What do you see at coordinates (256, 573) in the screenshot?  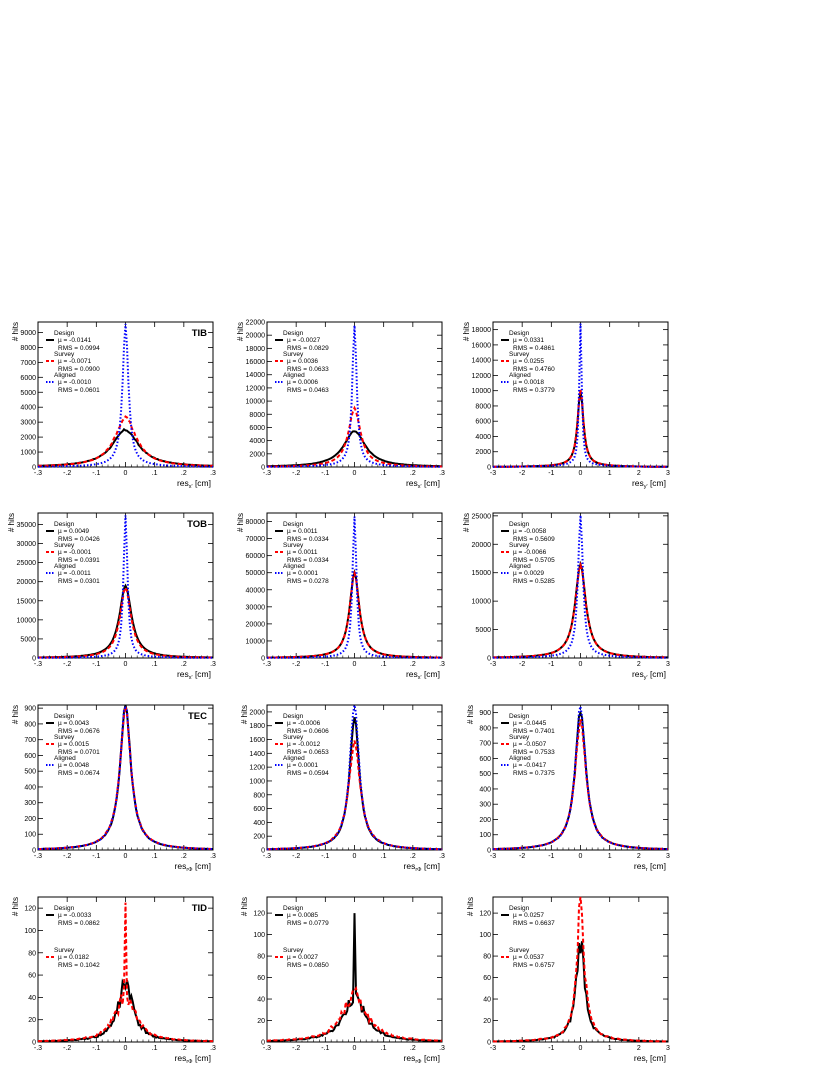 I see `y-tick-label: 50000` at bounding box center [256, 573].